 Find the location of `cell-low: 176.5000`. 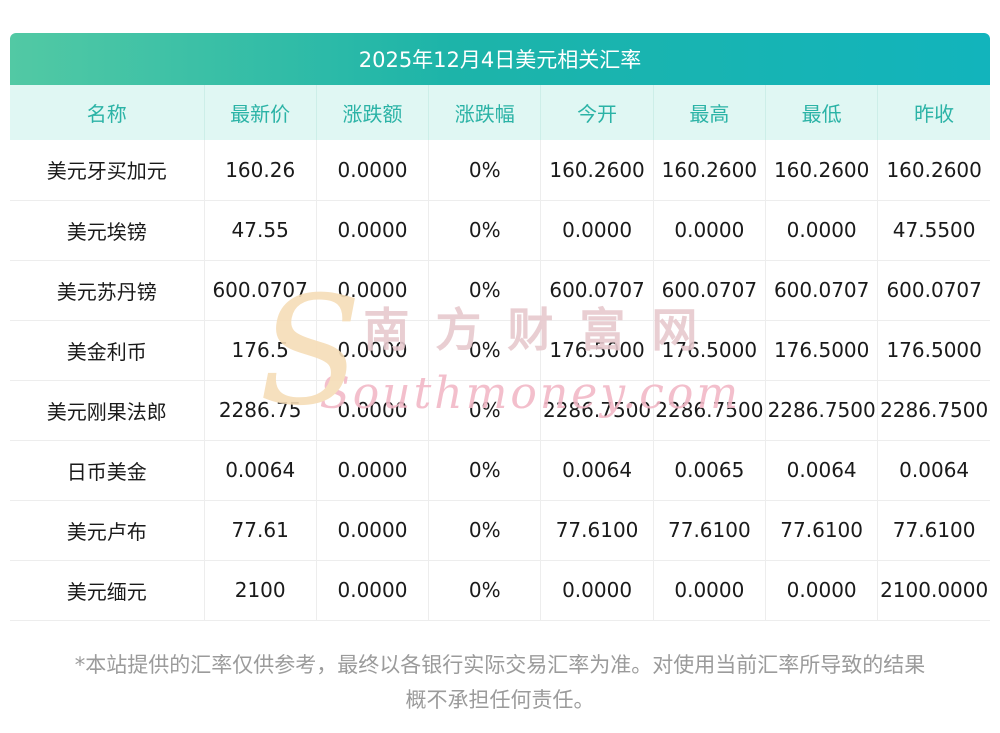

cell-low: 176.5000 is located at coordinates (822, 350).